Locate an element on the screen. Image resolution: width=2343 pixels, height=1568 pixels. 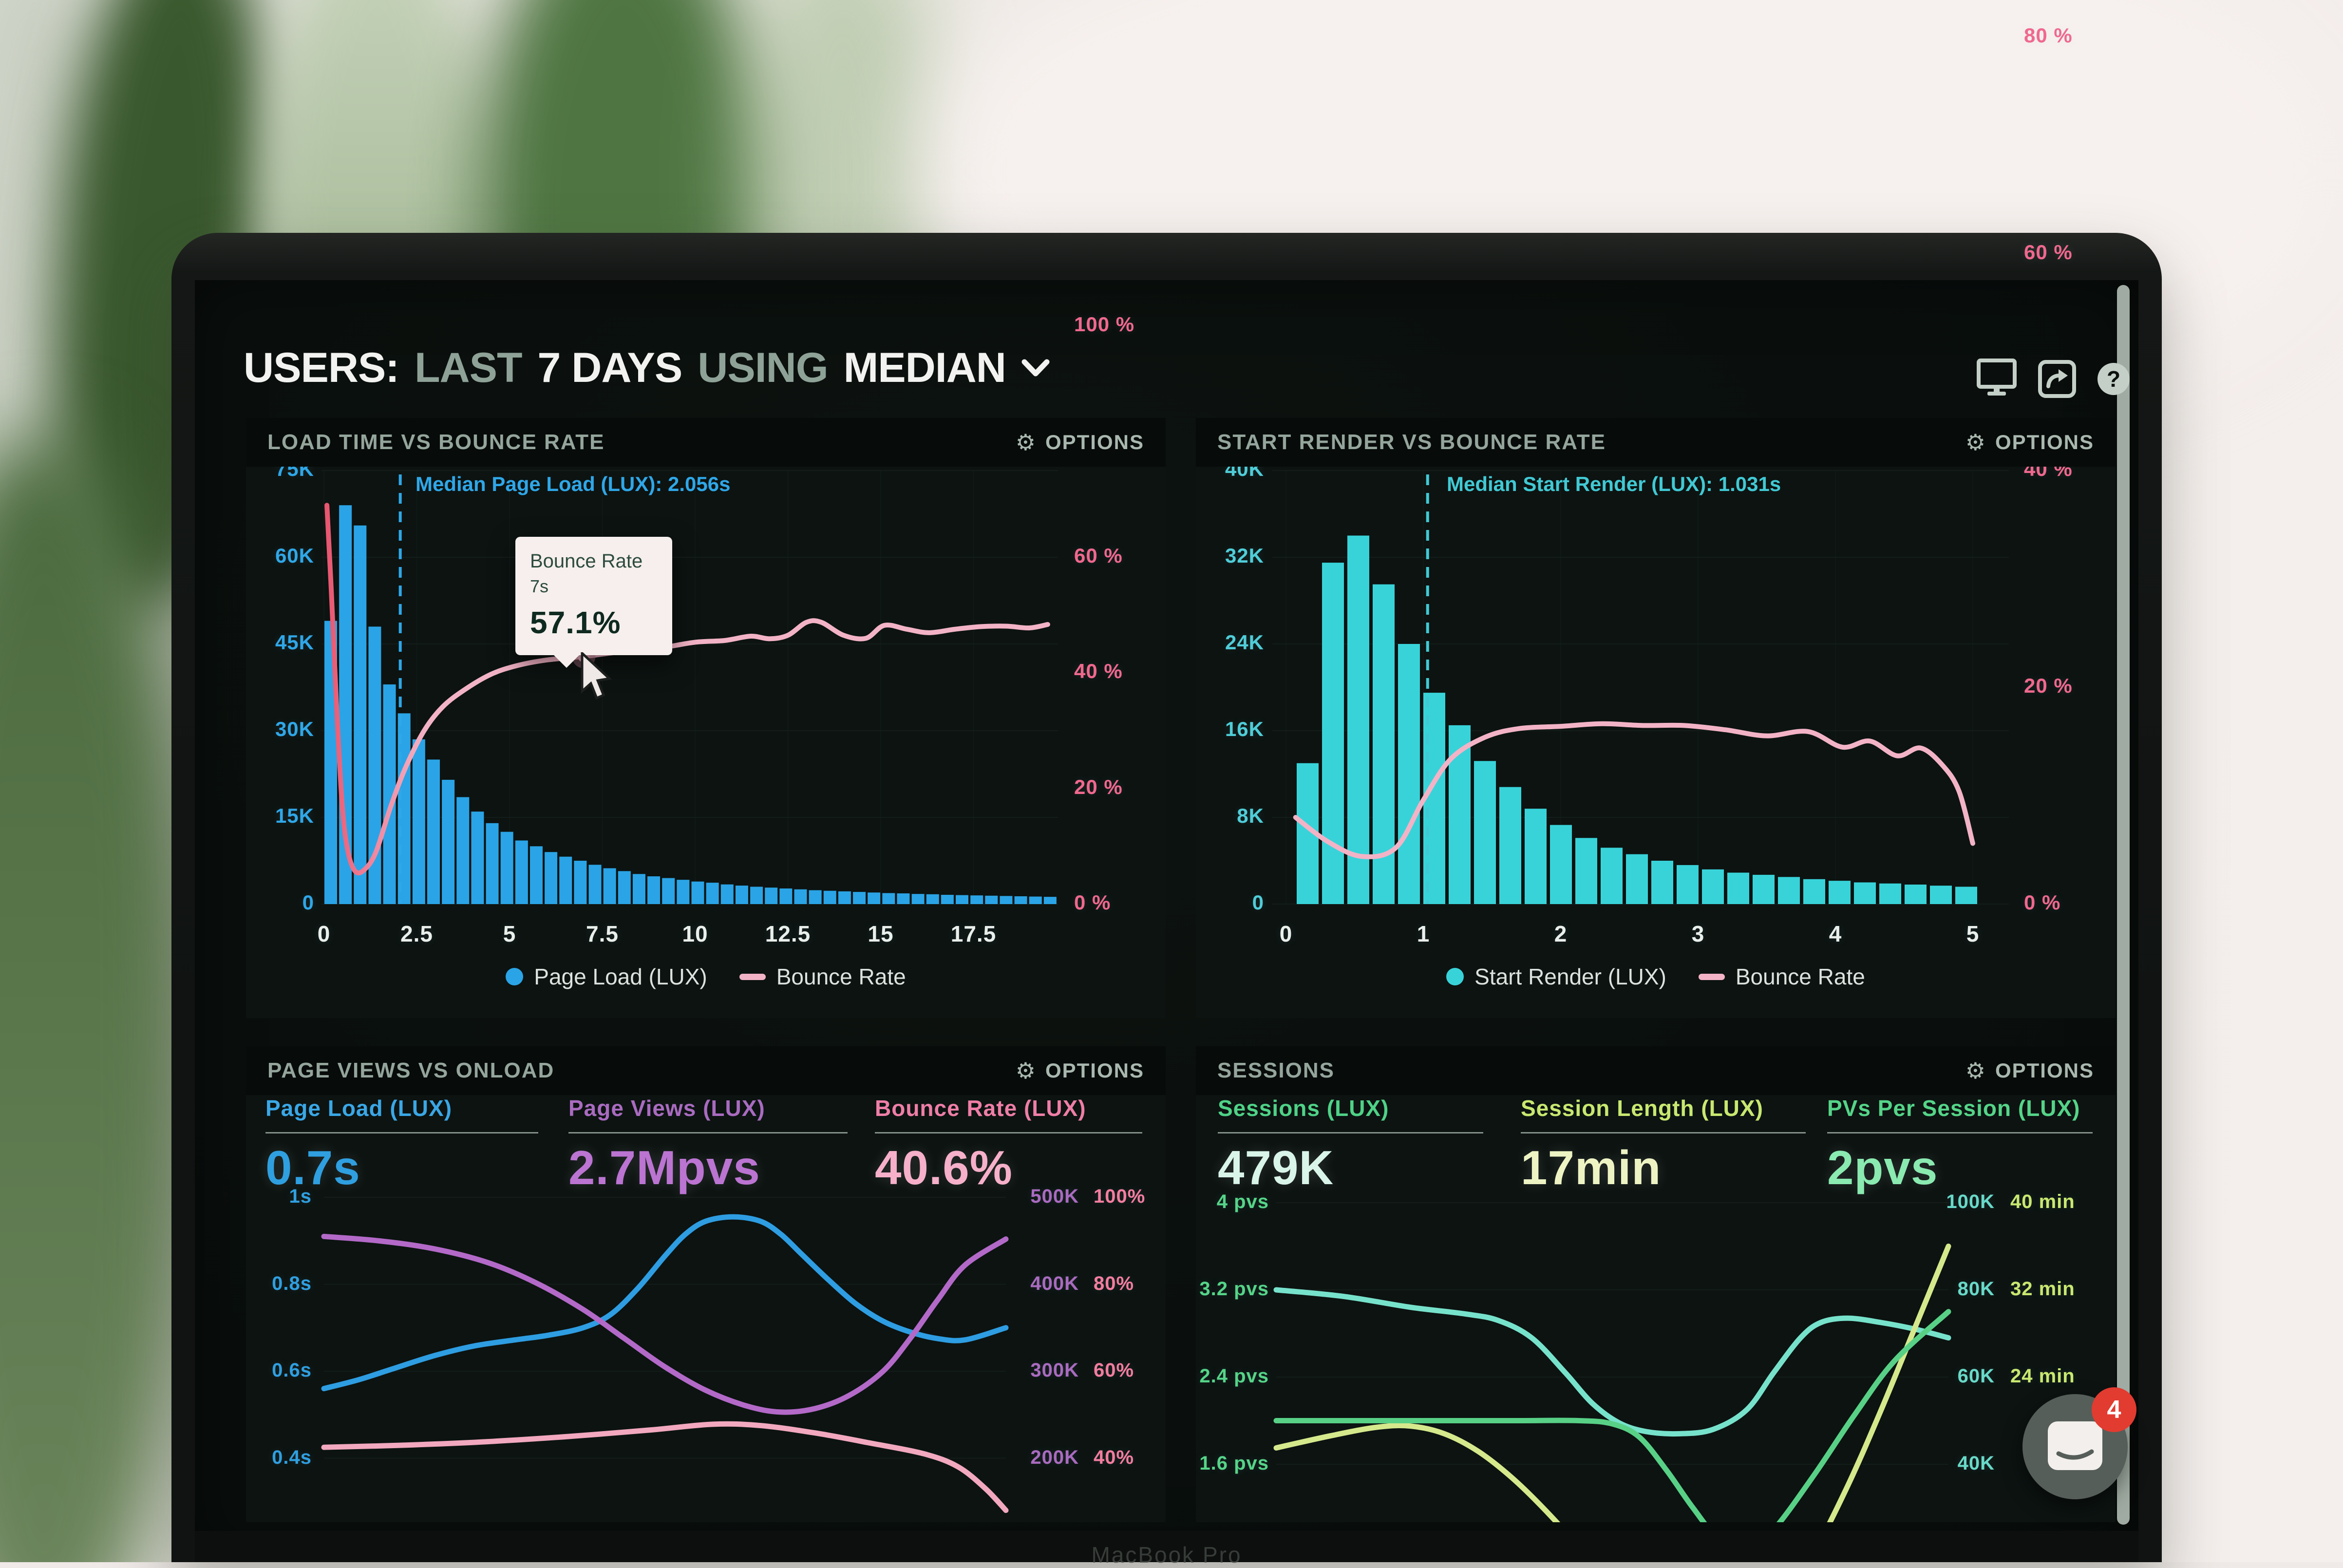
title-using: USING is located at coordinates (763, 367).